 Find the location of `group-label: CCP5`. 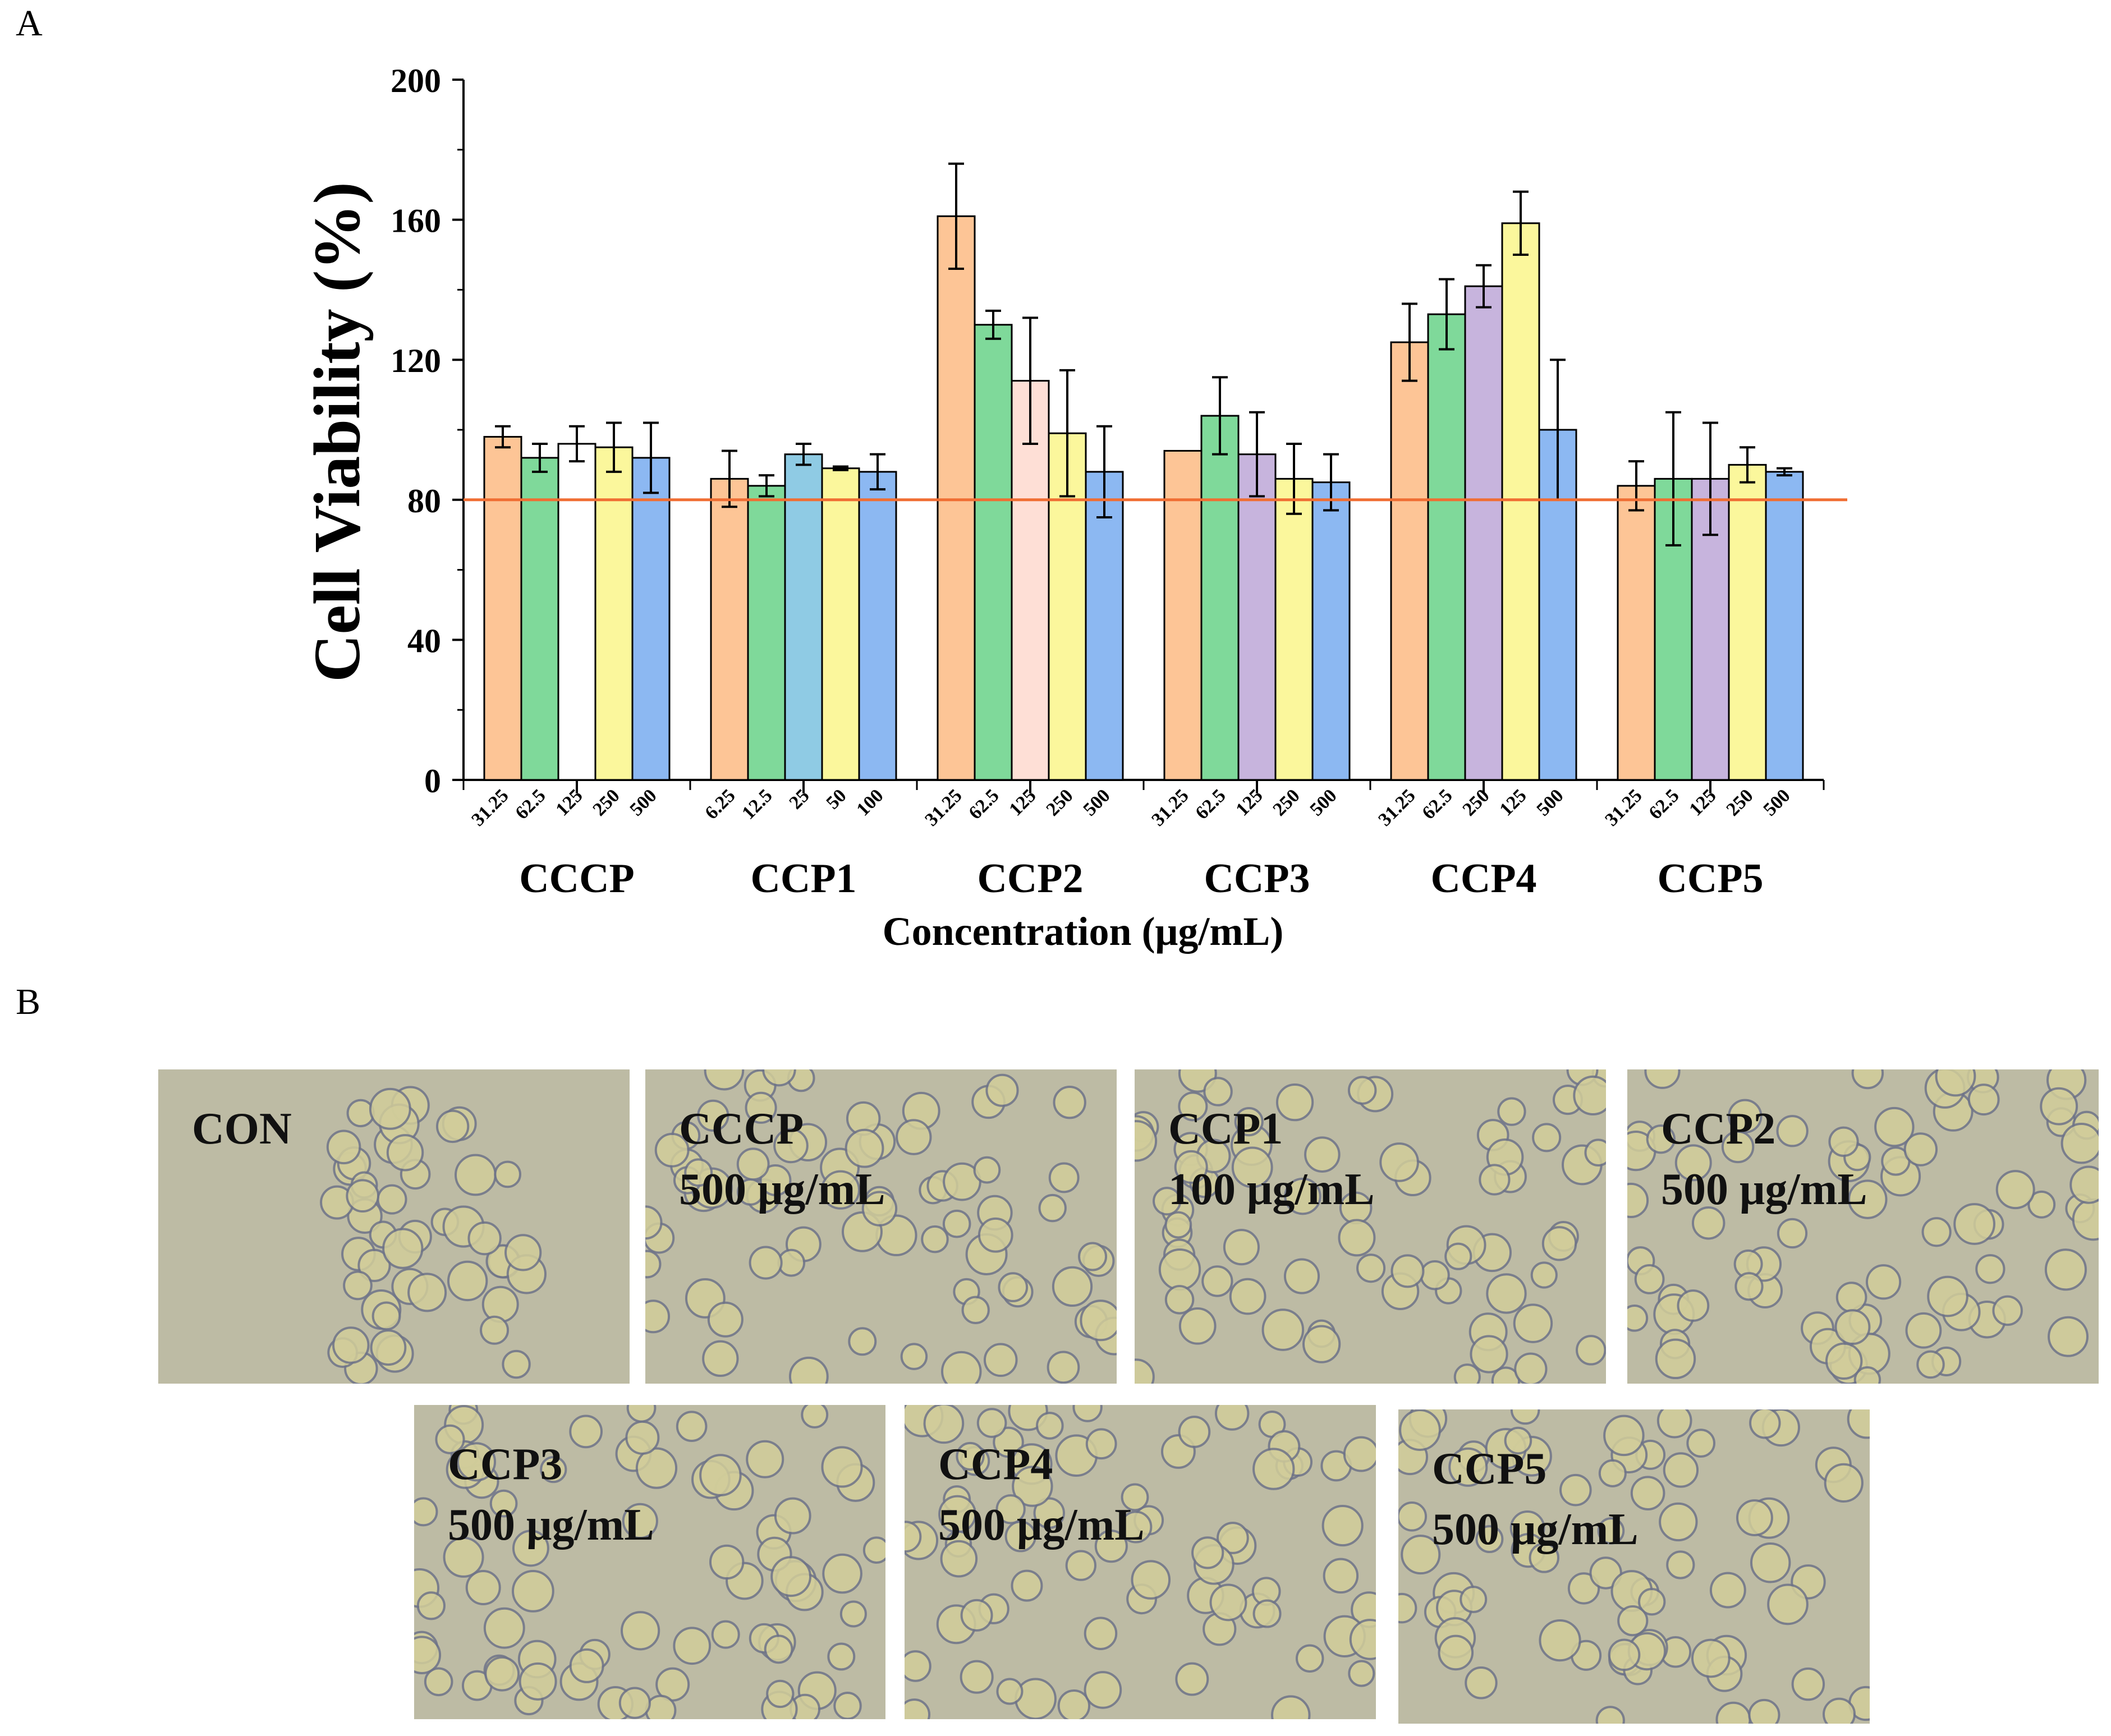

group-label: CCP5 is located at coordinates (1710, 879).